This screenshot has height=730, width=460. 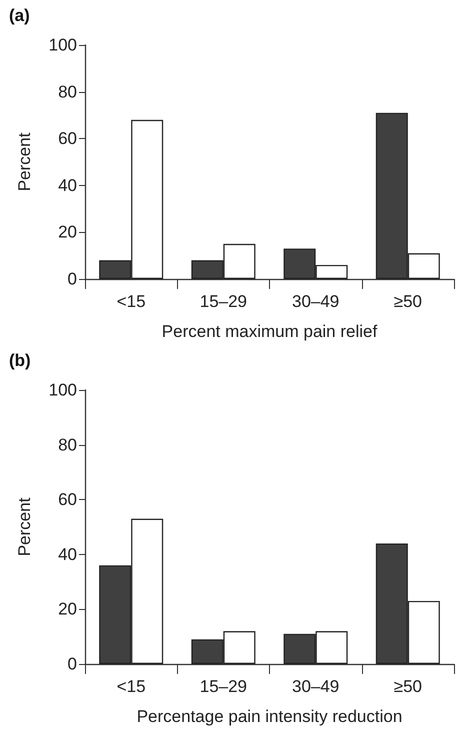 I want to click on chart-title: (b), so click(x=20, y=360).